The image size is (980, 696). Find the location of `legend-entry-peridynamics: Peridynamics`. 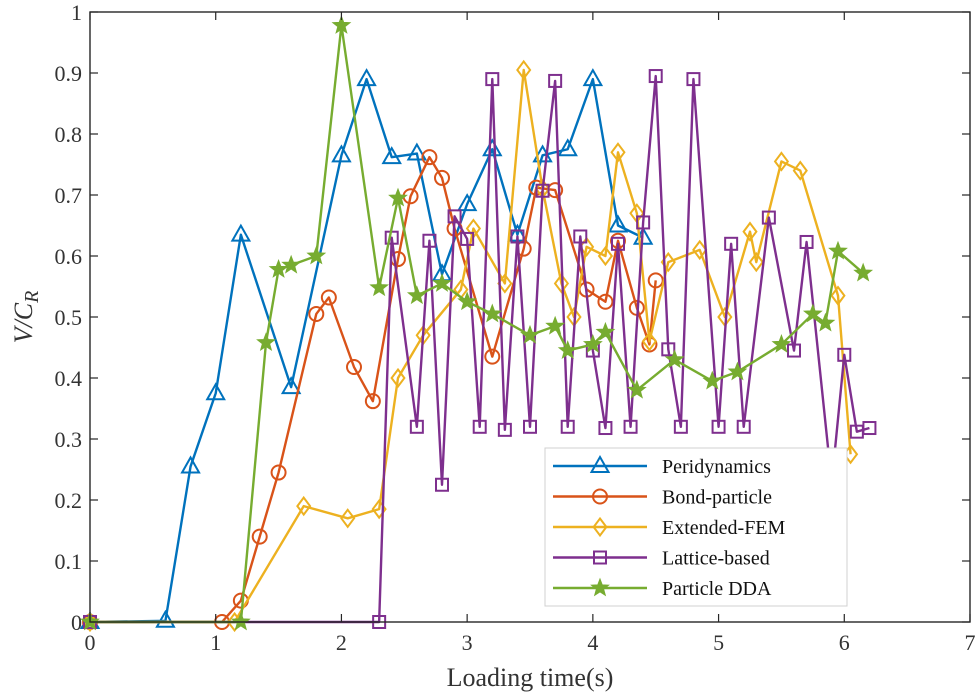

legend-entry-peridynamics: Peridynamics is located at coordinates (662, 466).